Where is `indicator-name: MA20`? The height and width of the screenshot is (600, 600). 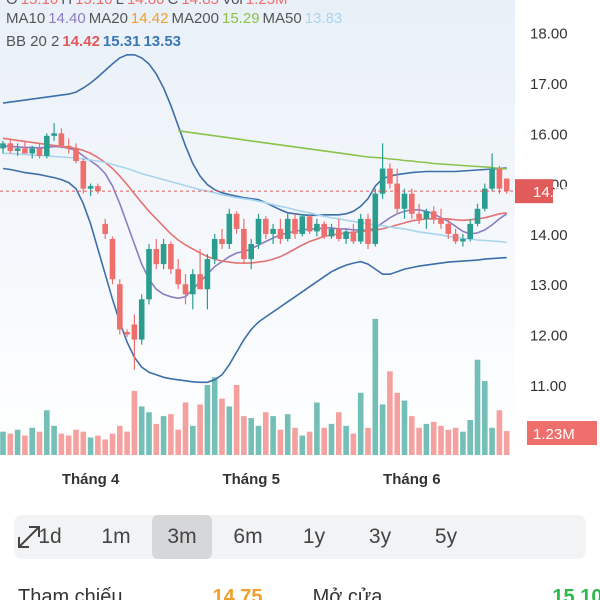 indicator-name: MA20 is located at coordinates (108, 18).